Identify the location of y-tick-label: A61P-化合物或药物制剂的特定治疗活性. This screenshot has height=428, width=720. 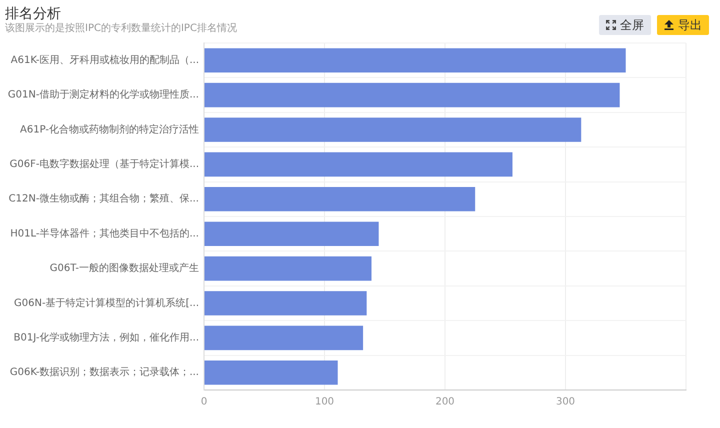
(109, 129).